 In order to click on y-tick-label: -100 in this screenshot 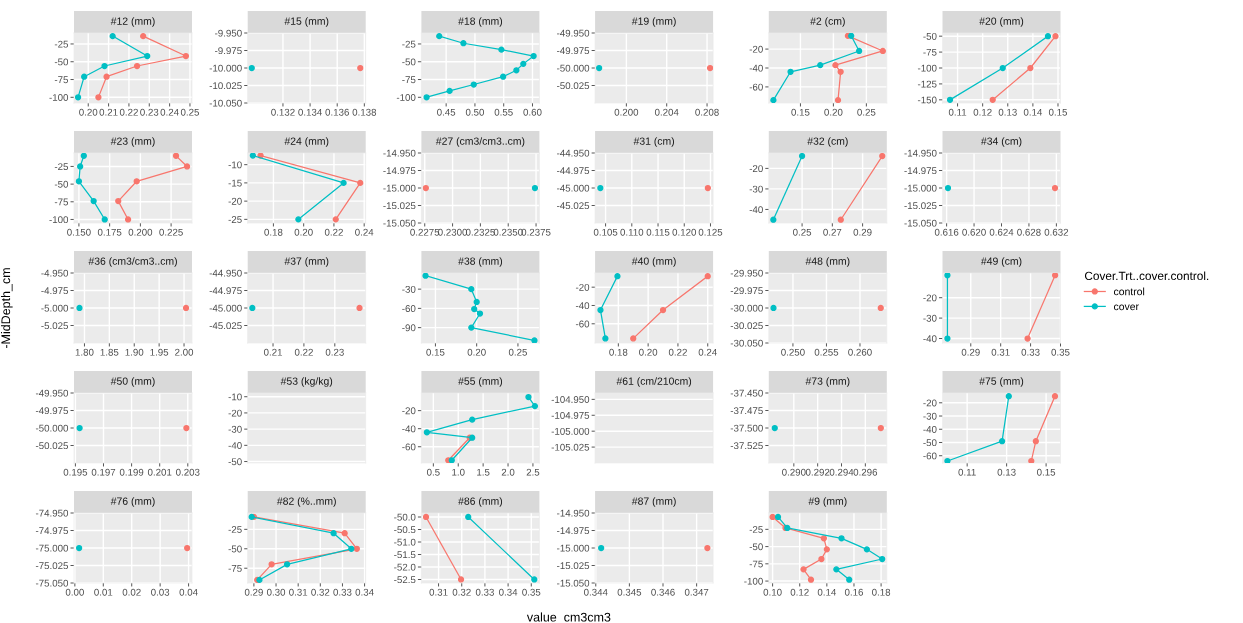, I will do `click(753, 581)`.